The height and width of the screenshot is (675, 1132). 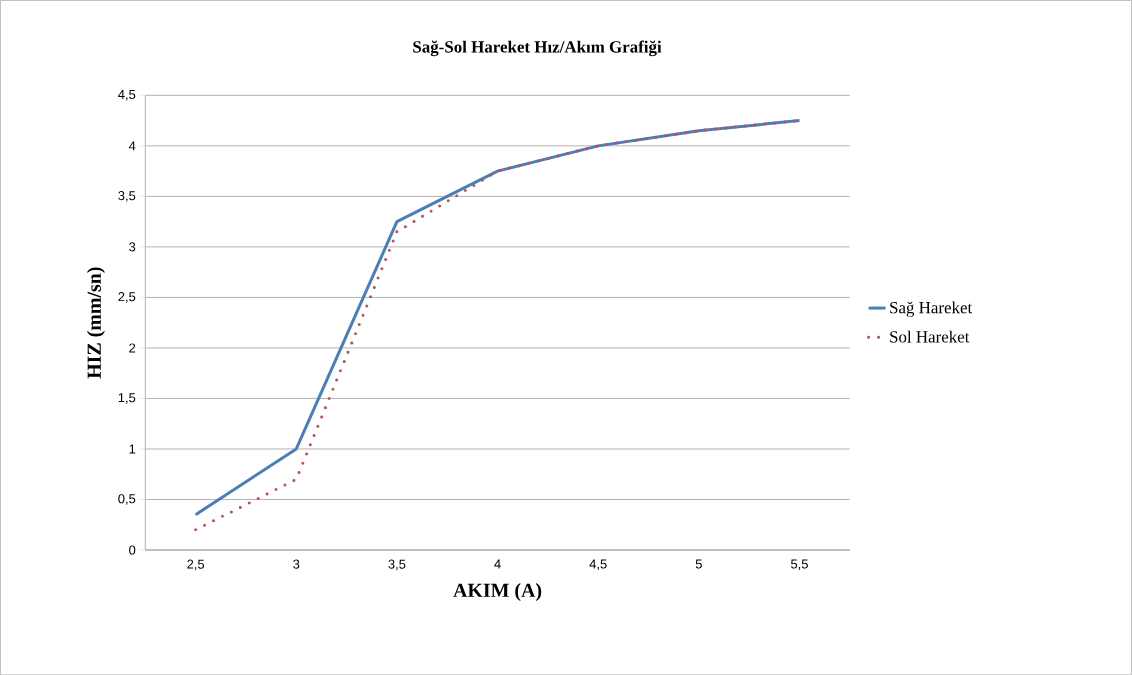 I want to click on y-tick-label: 3, so click(x=132, y=247).